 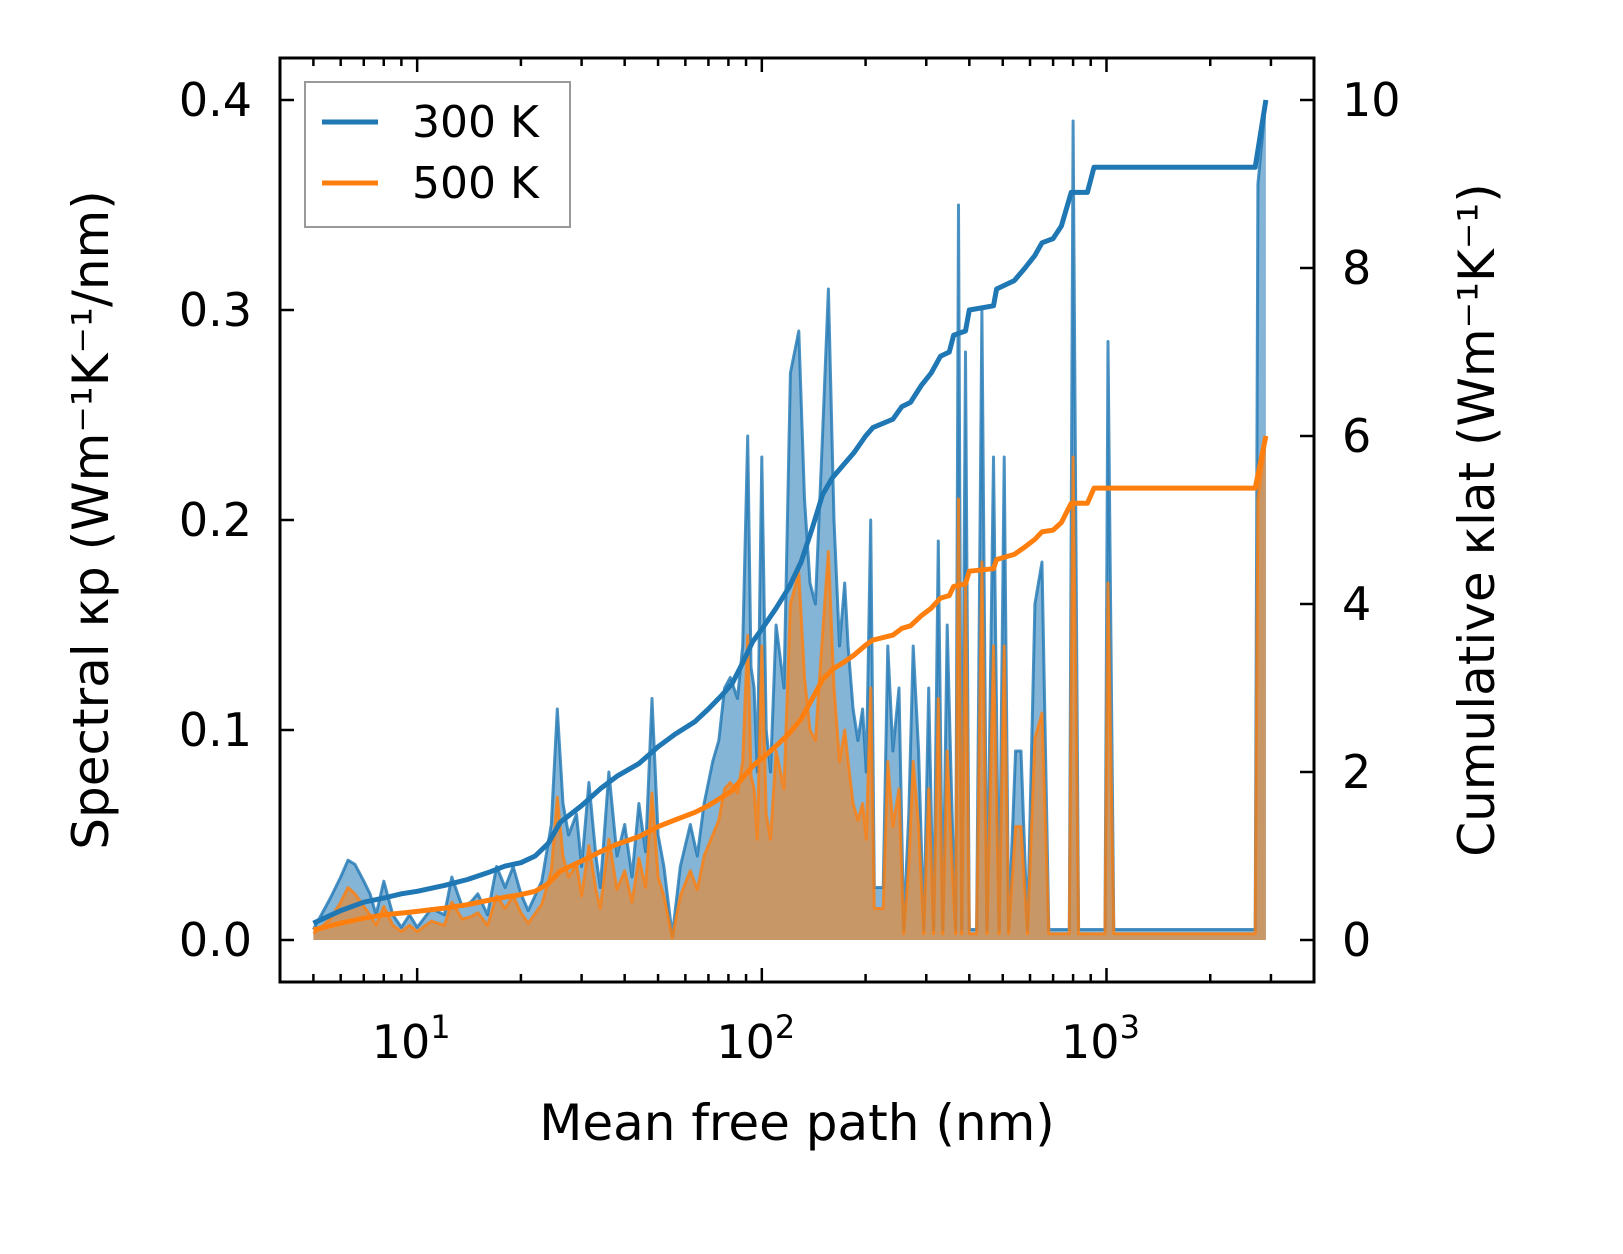 What do you see at coordinates (215, 940) in the screenshot?
I see `left-y-tick-label: 0.0` at bounding box center [215, 940].